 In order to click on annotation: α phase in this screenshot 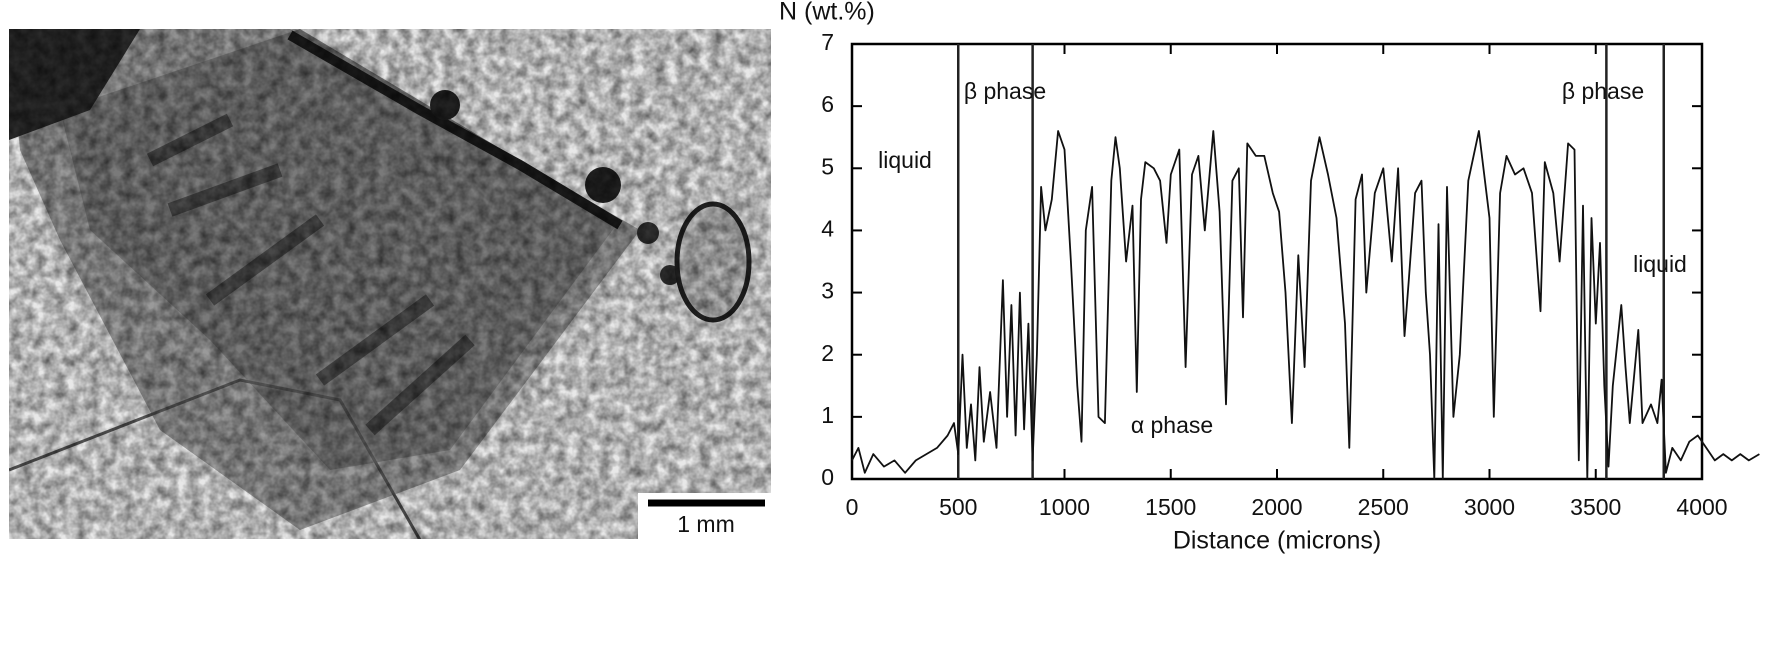, I will do `click(1172, 425)`.